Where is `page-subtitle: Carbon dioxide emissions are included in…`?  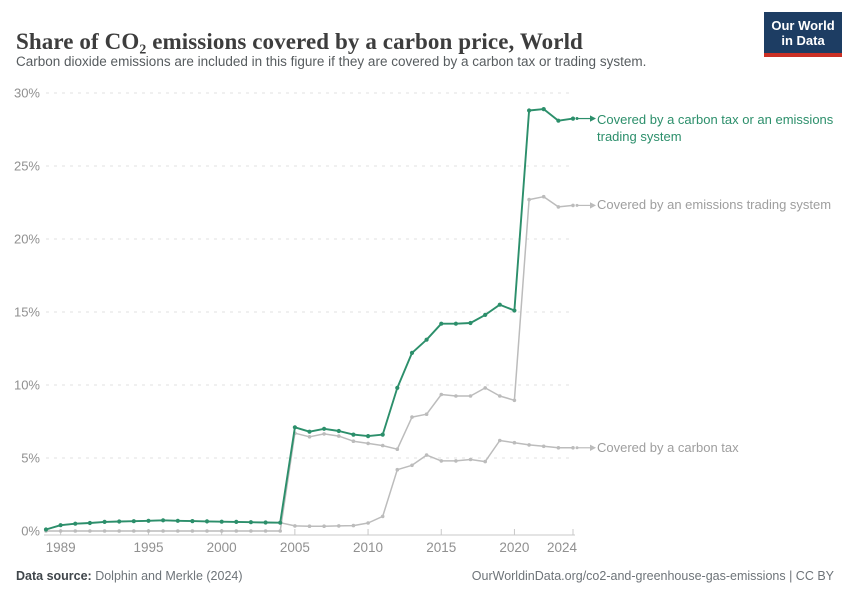 page-subtitle: Carbon dioxide emissions are included in… is located at coordinates (331, 61).